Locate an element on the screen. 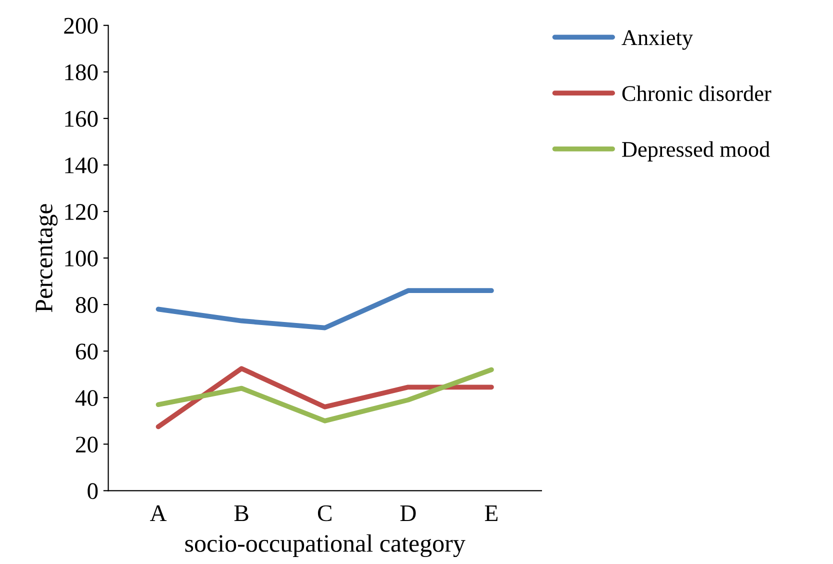  y-tick-label: 100 is located at coordinates (81, 258).